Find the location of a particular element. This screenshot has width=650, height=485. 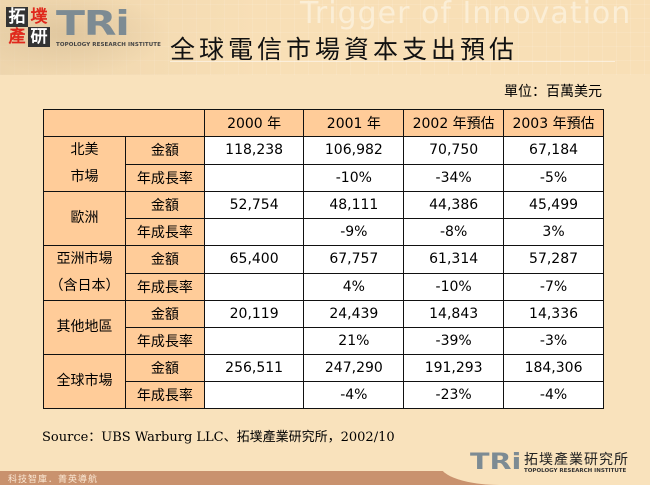

value-cell: 24,439 is located at coordinates (354, 314).